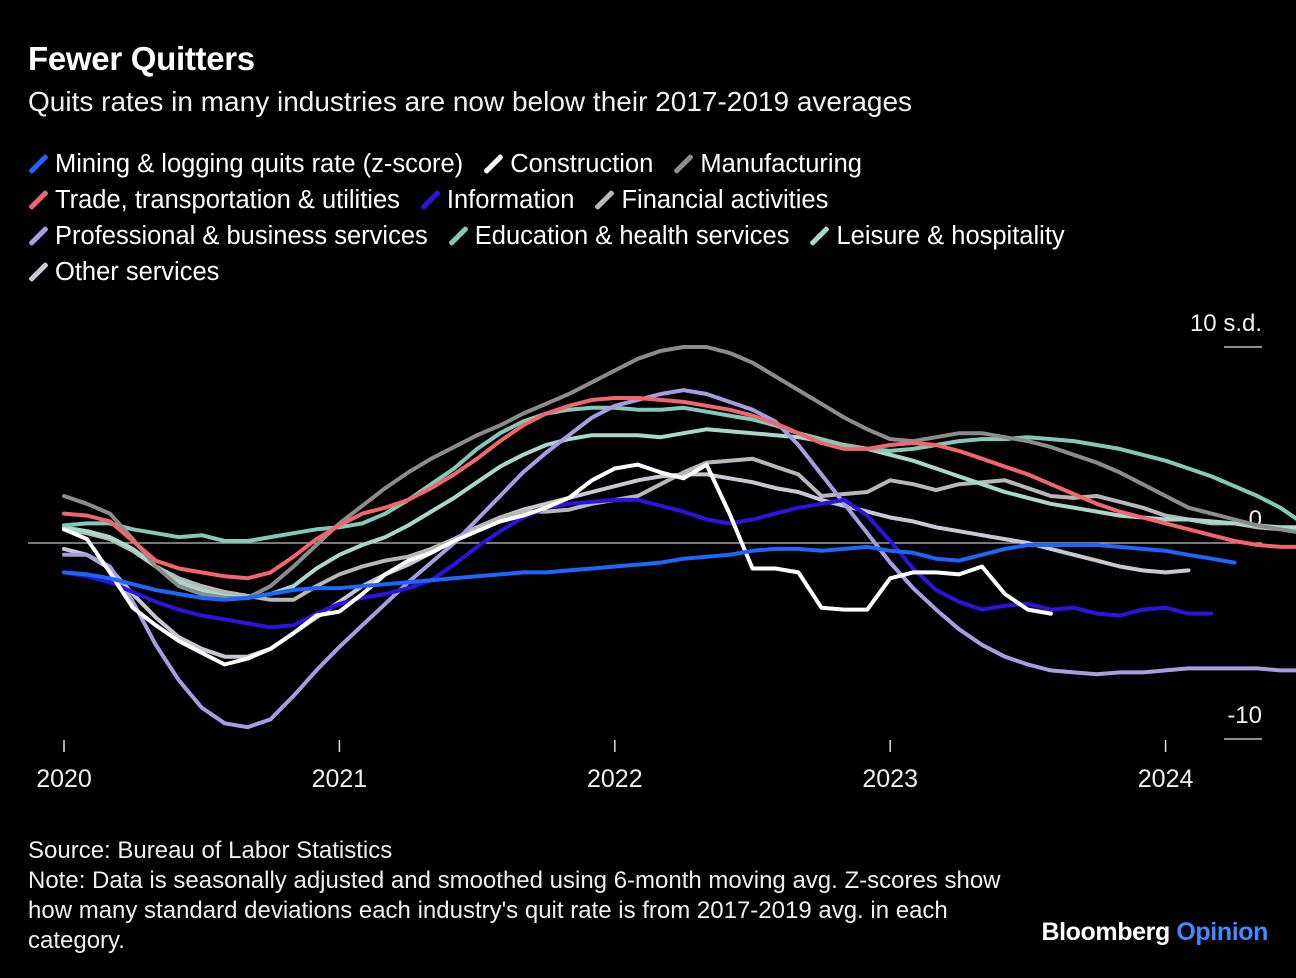  I want to click on legend-item: Manufacturing, so click(767, 164).